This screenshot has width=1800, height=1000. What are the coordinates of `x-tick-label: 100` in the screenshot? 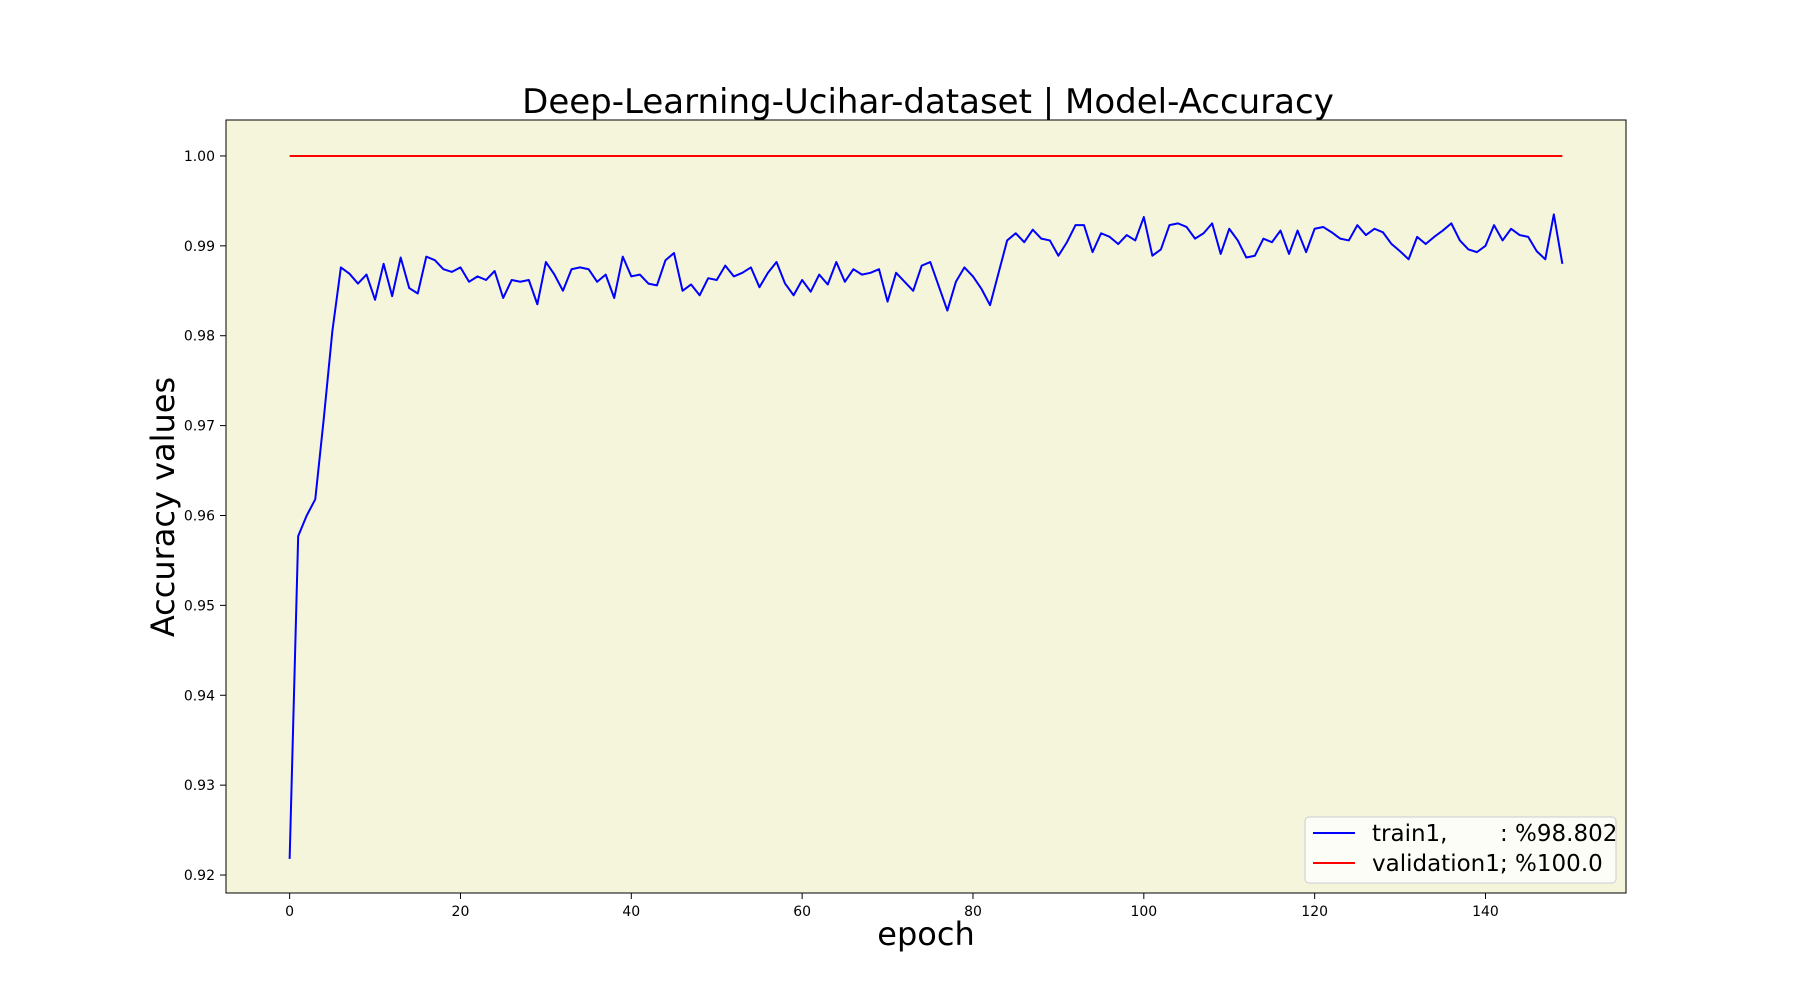 It's located at (1143, 912).